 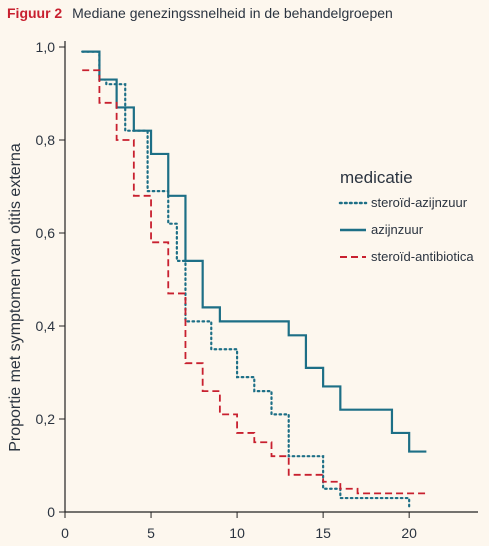 I want to click on y-tick-label: 0, so click(x=51, y=512).